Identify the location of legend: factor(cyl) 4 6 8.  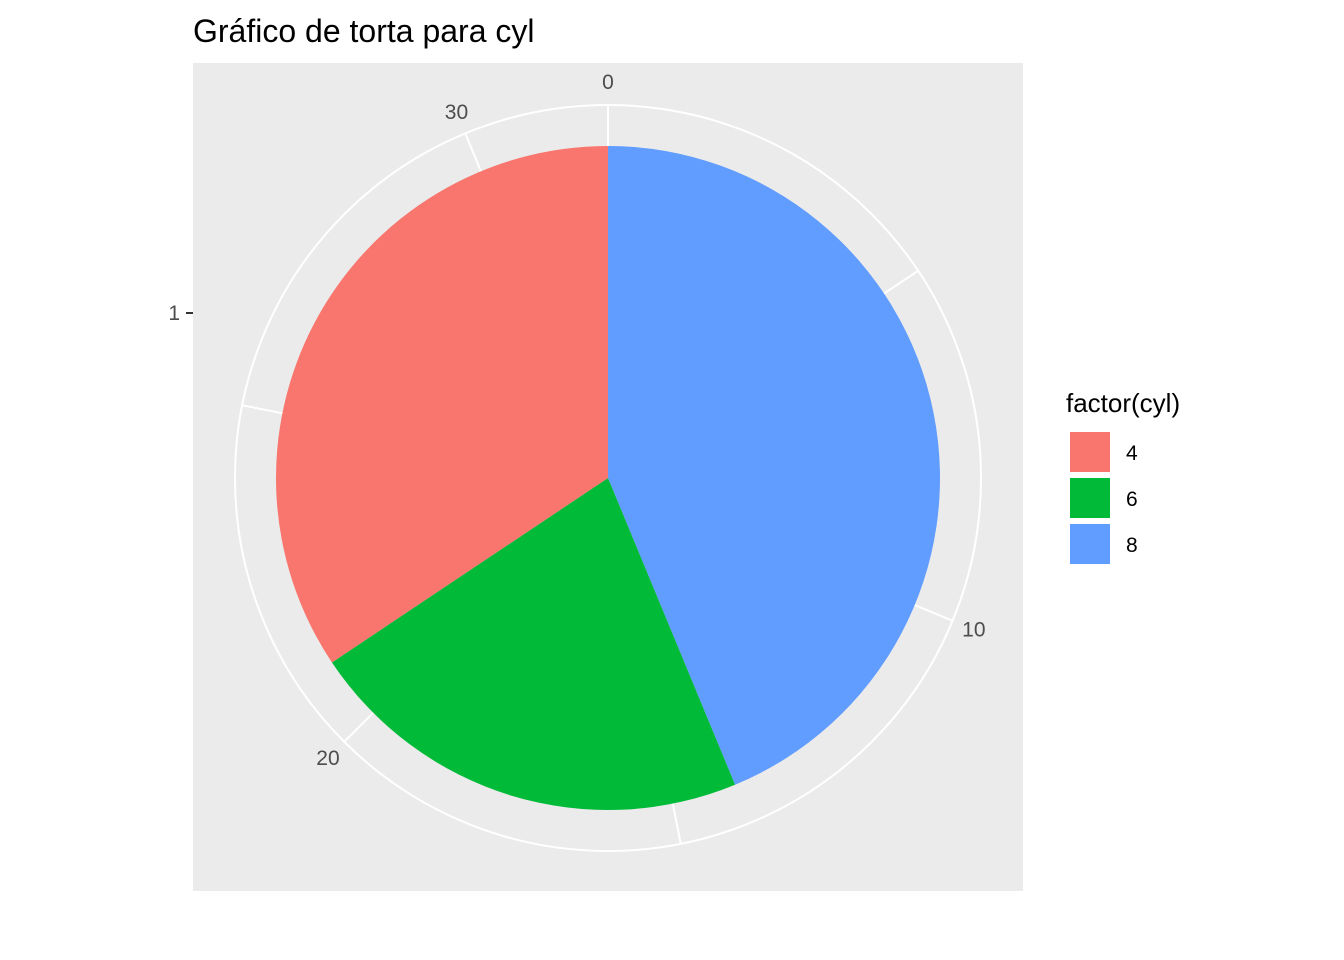
(1123, 477).